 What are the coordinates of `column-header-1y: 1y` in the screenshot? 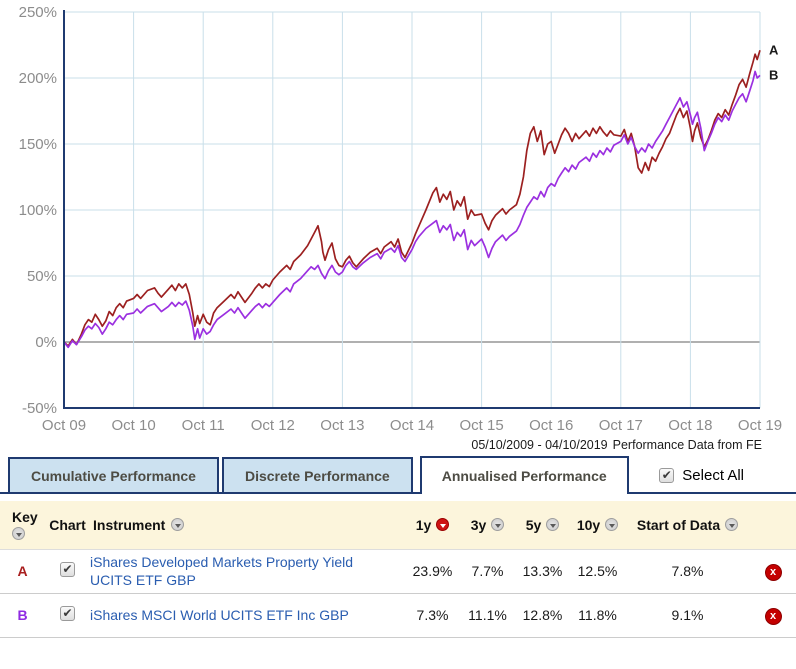 It's located at (432, 525).